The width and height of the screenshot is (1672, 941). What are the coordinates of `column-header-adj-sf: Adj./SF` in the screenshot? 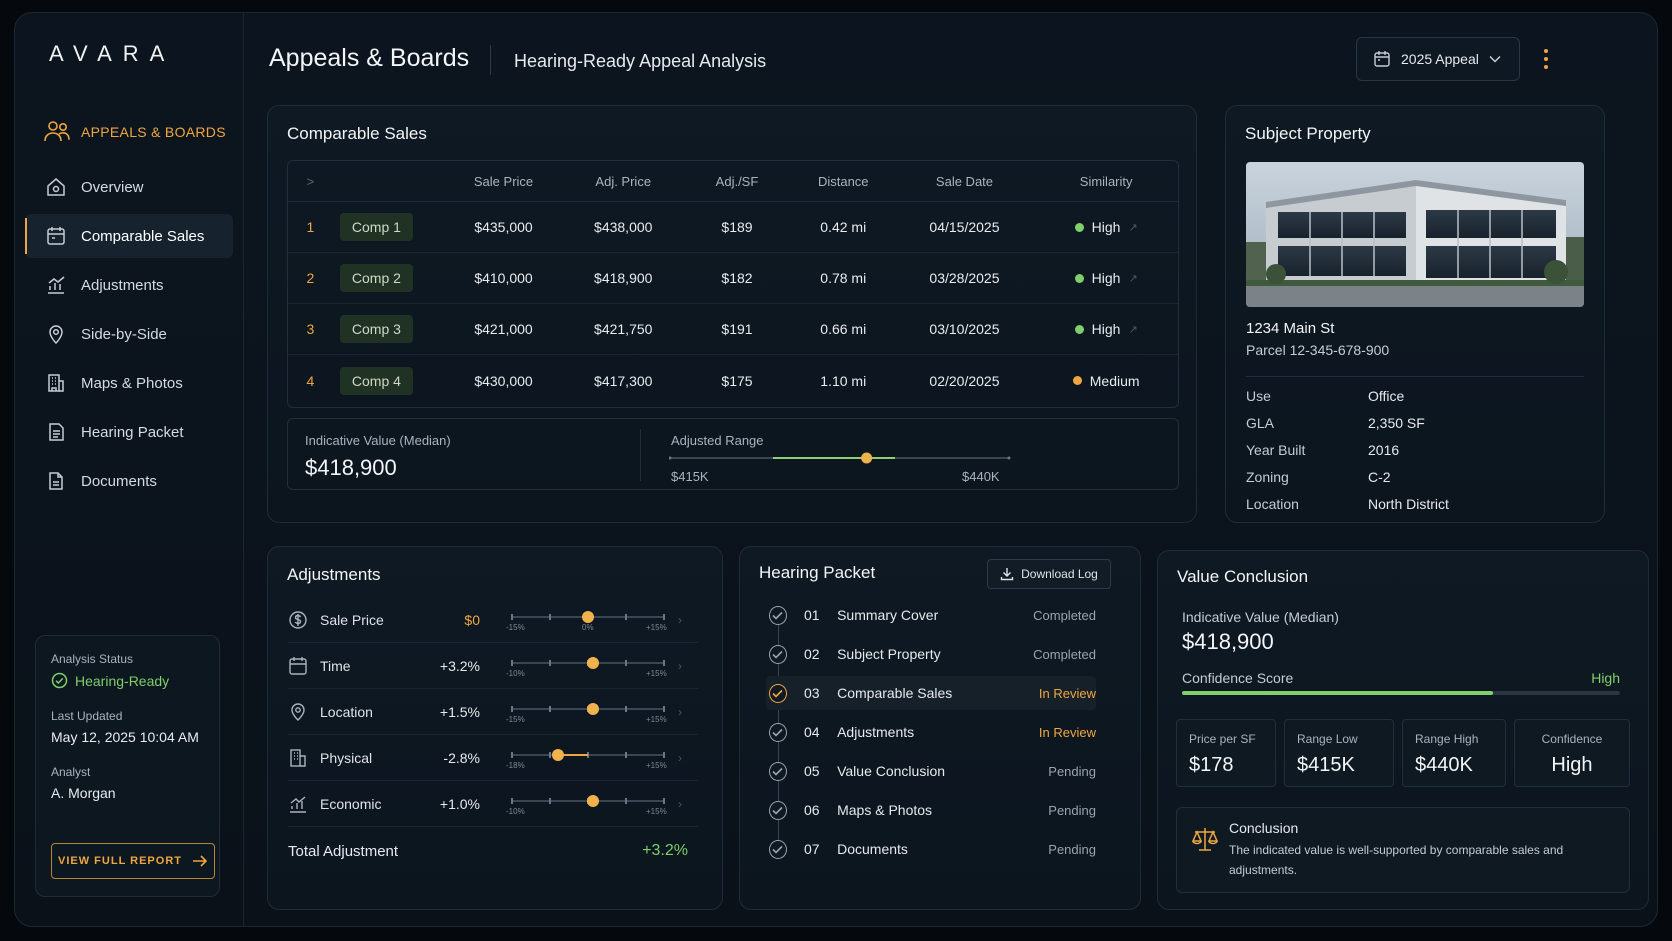 It's located at (737, 181).